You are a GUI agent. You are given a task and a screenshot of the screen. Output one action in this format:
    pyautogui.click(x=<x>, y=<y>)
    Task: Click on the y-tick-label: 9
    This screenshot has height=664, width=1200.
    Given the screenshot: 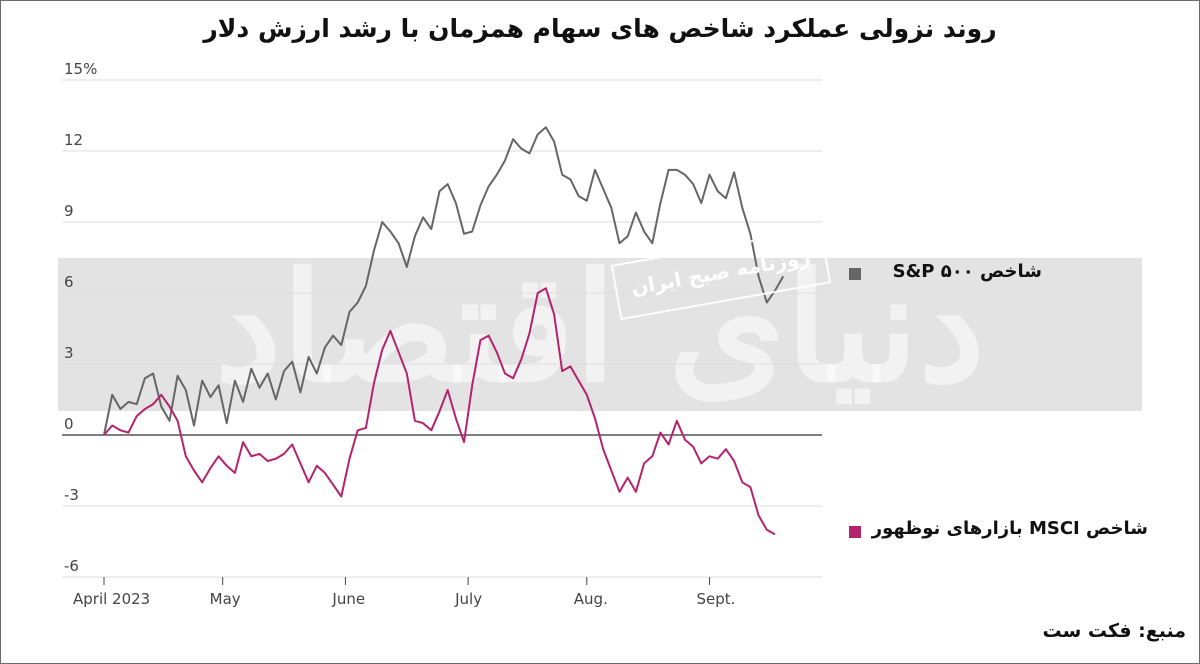 What is the action you would take?
    pyautogui.click(x=69, y=211)
    